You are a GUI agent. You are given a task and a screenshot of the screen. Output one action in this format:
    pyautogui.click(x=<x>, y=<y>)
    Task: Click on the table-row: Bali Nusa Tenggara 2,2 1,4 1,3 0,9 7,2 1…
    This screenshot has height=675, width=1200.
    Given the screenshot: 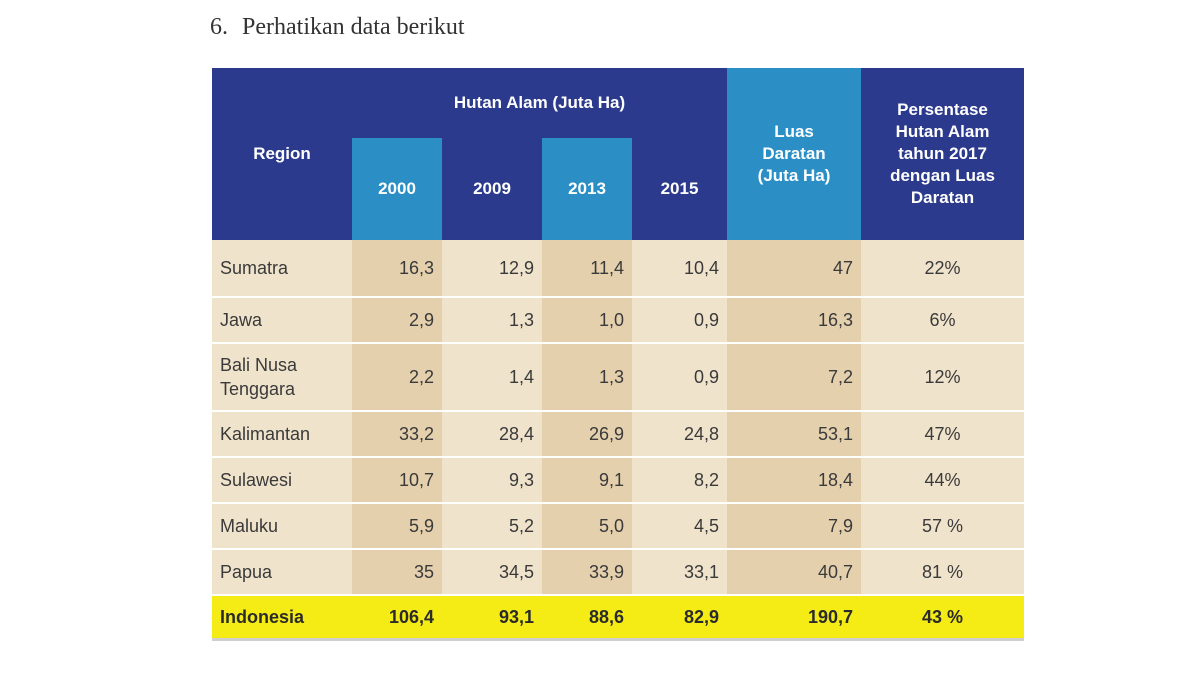 What is the action you would take?
    pyautogui.click(x=618, y=377)
    